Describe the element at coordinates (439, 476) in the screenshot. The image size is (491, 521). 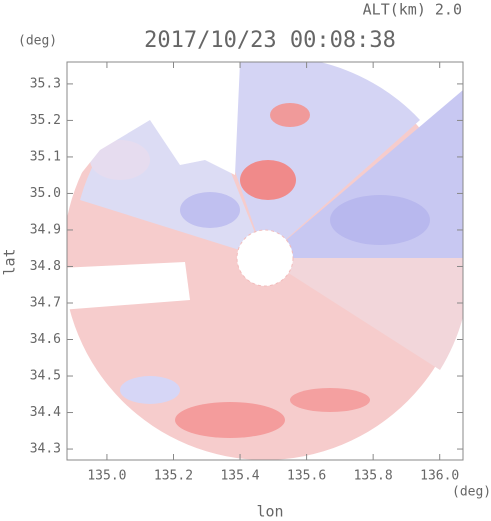
I see `x-tick-label: 136.0` at that location.